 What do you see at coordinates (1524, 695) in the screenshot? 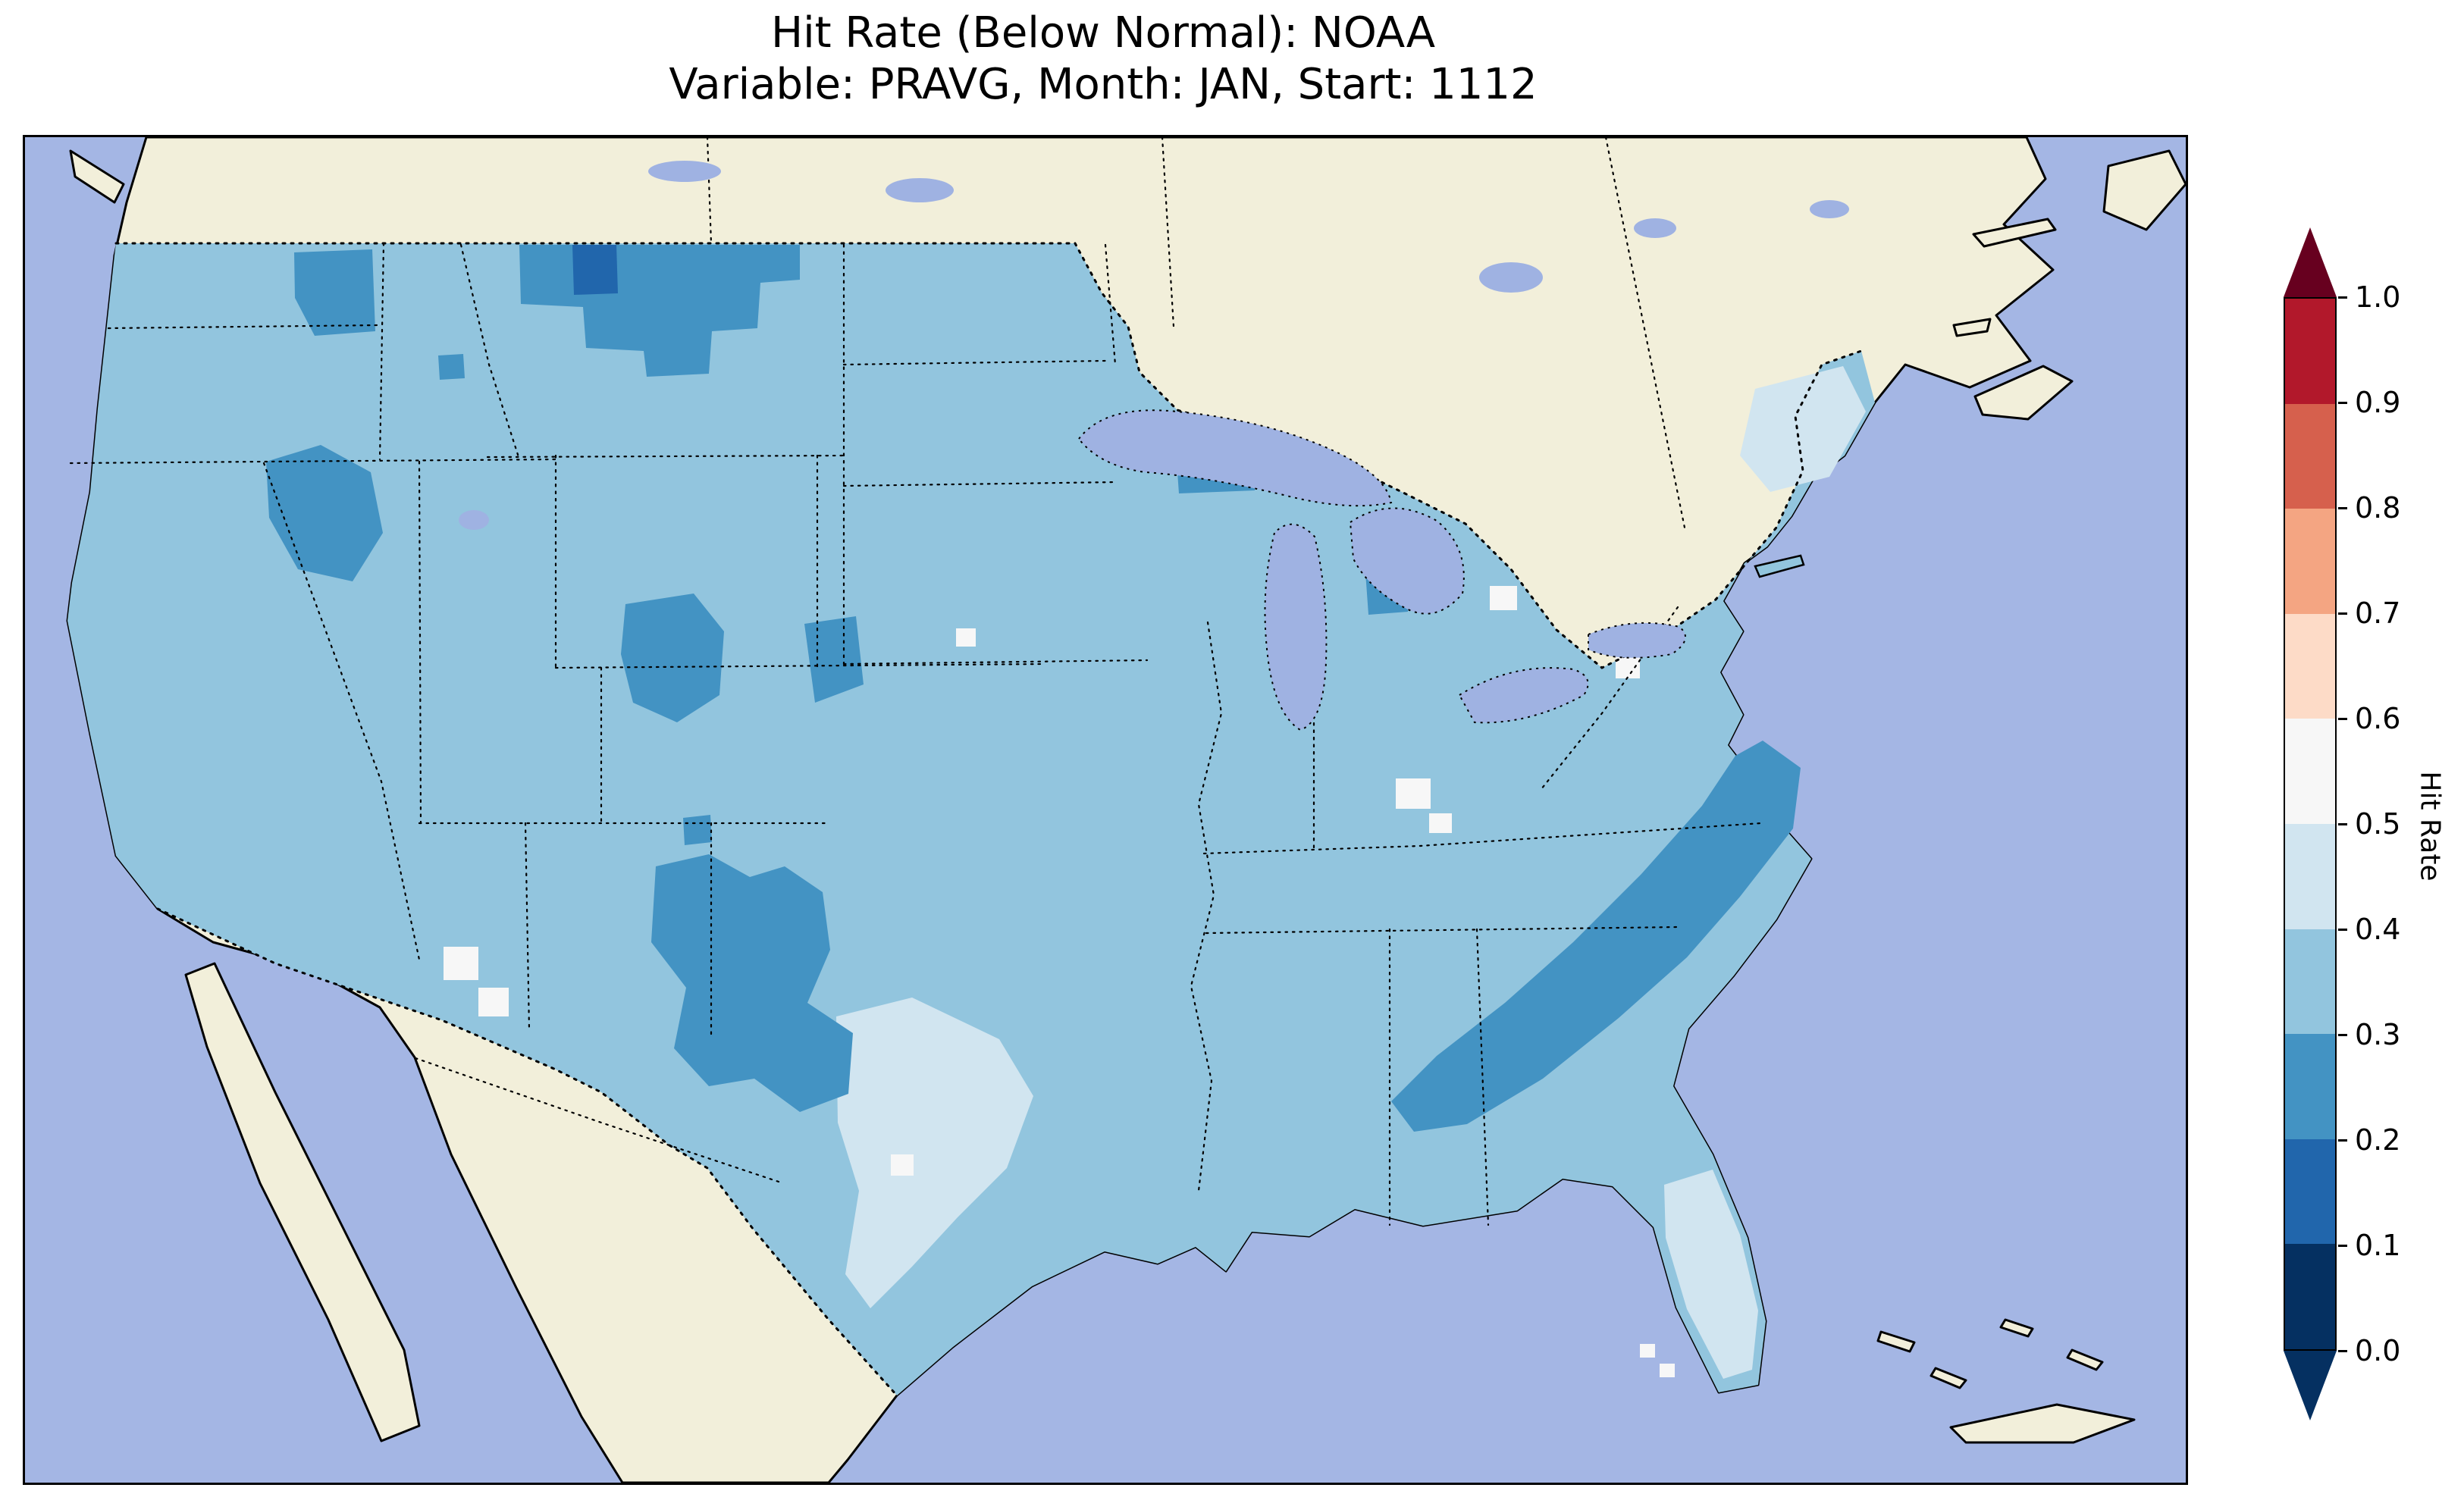
I see `lake-erie` at bounding box center [1524, 695].